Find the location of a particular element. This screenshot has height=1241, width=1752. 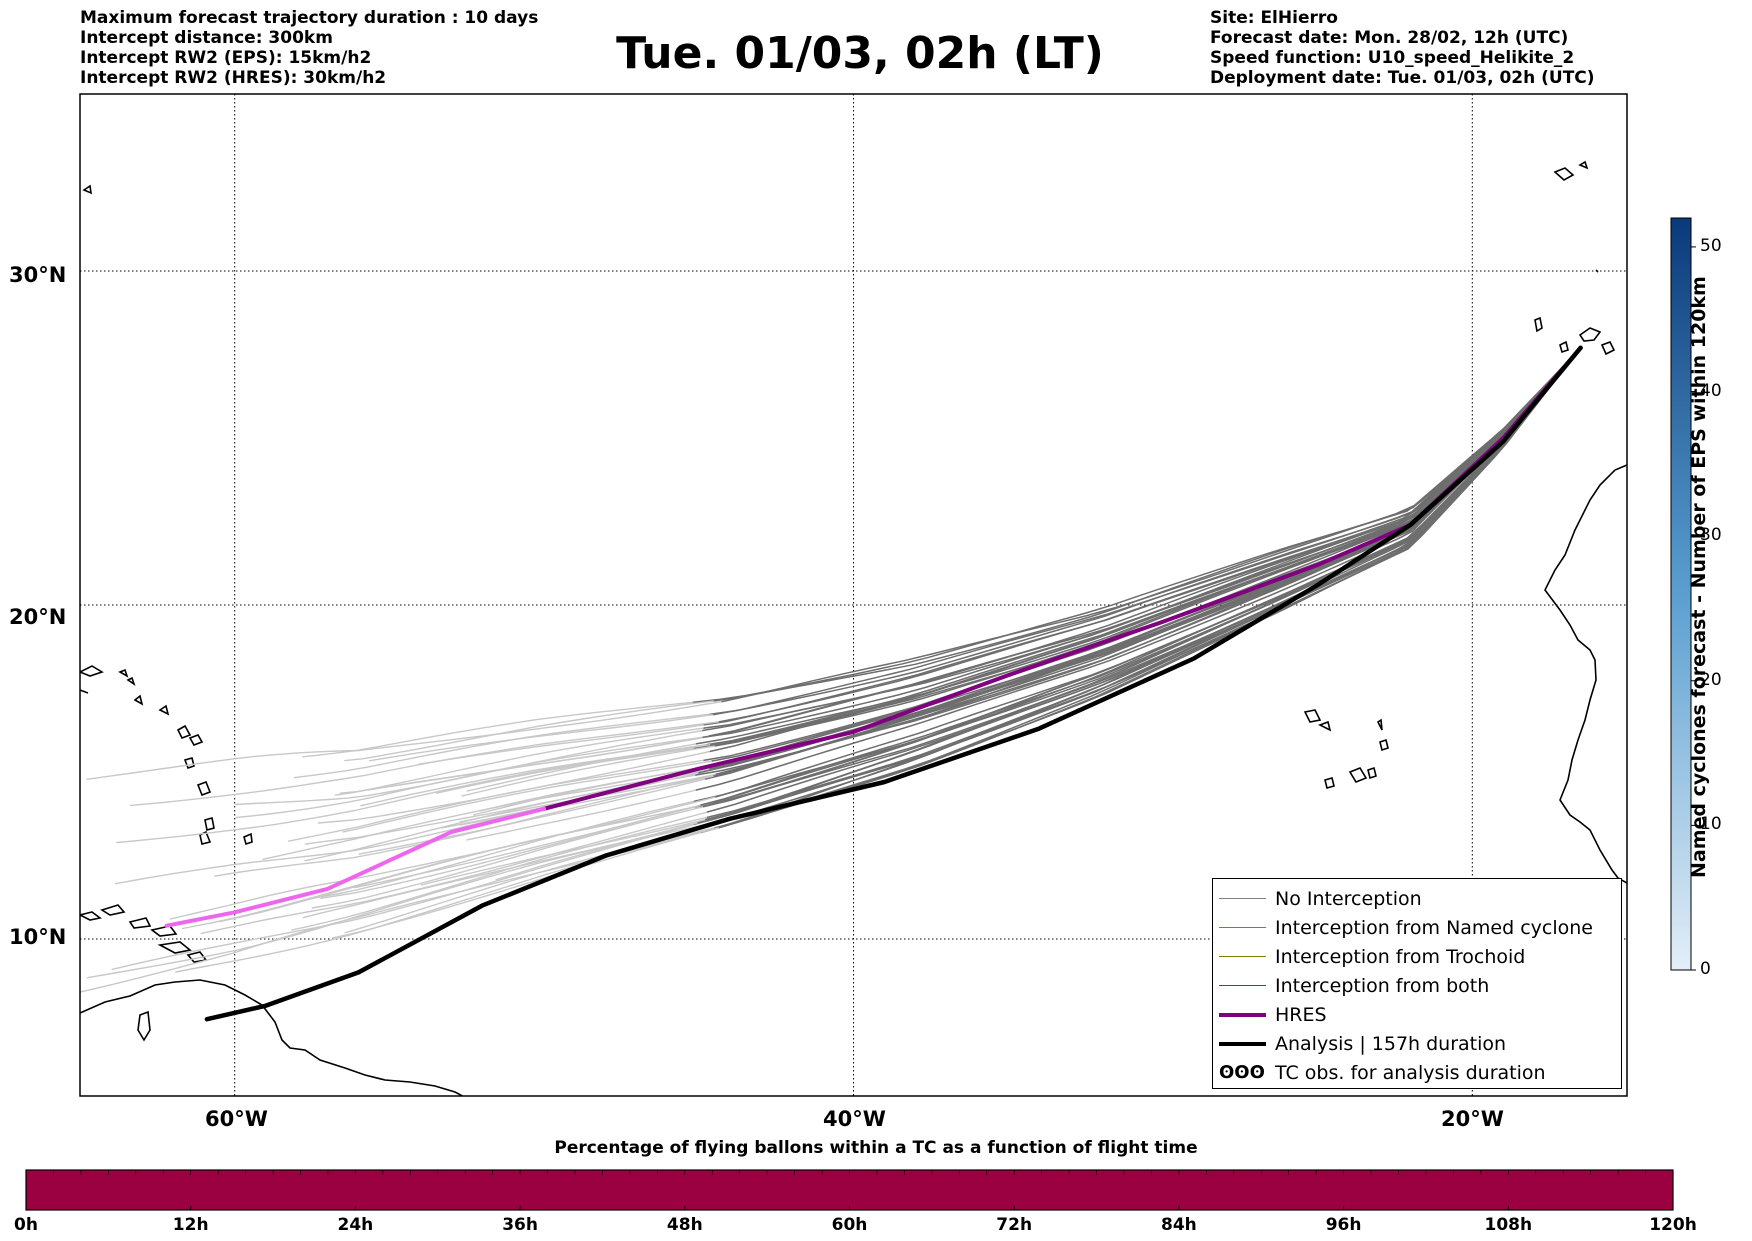

legend-item: Interception from Named cyclone is located at coordinates (1417, 928).